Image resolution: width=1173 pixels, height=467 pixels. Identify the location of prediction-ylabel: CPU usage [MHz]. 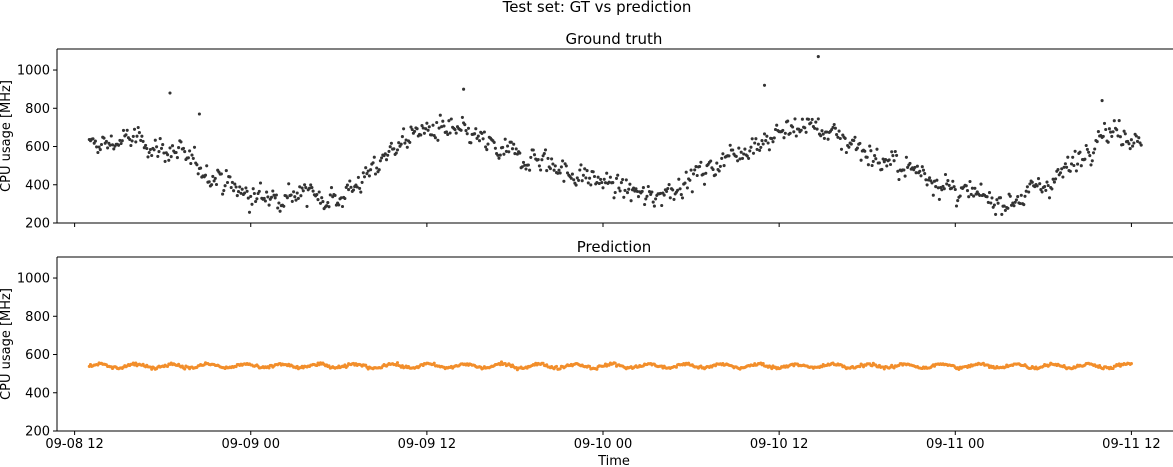
(7, 344).